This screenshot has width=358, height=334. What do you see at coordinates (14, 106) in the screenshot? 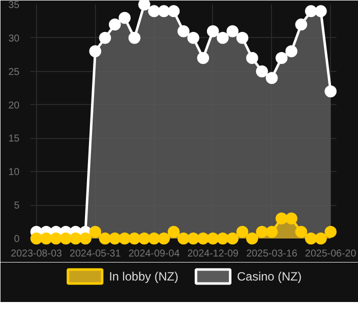
I see `y-tick-label: 20` at bounding box center [14, 106].